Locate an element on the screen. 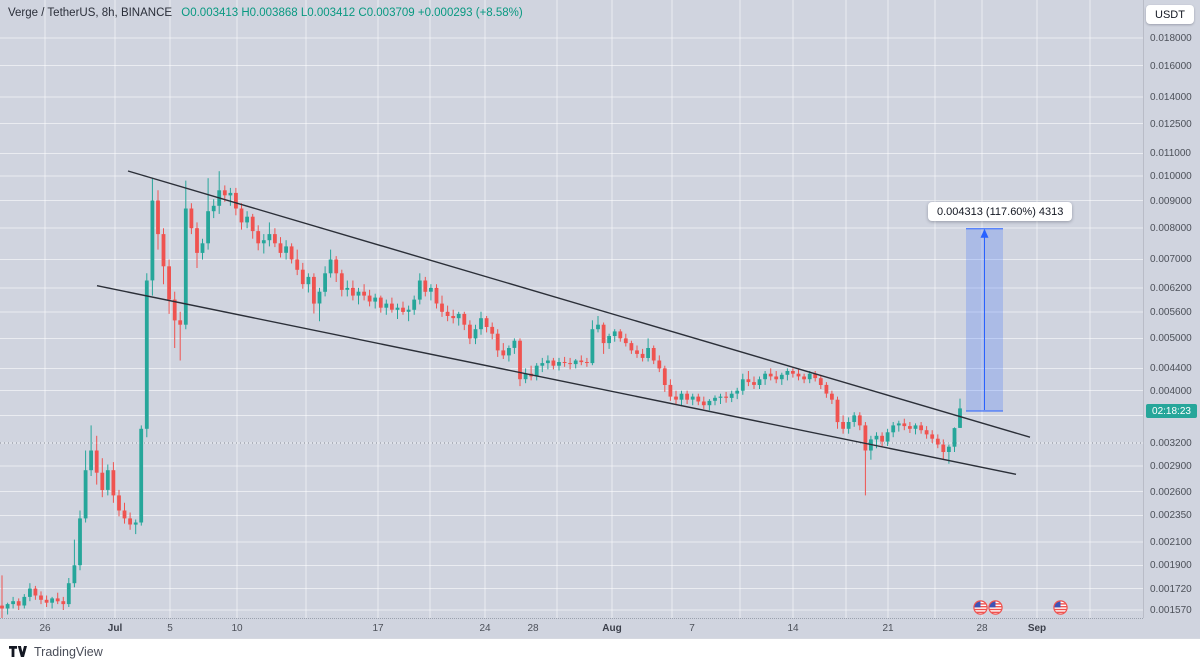  price-tick-label: 0.002600 is located at coordinates (1171, 492).